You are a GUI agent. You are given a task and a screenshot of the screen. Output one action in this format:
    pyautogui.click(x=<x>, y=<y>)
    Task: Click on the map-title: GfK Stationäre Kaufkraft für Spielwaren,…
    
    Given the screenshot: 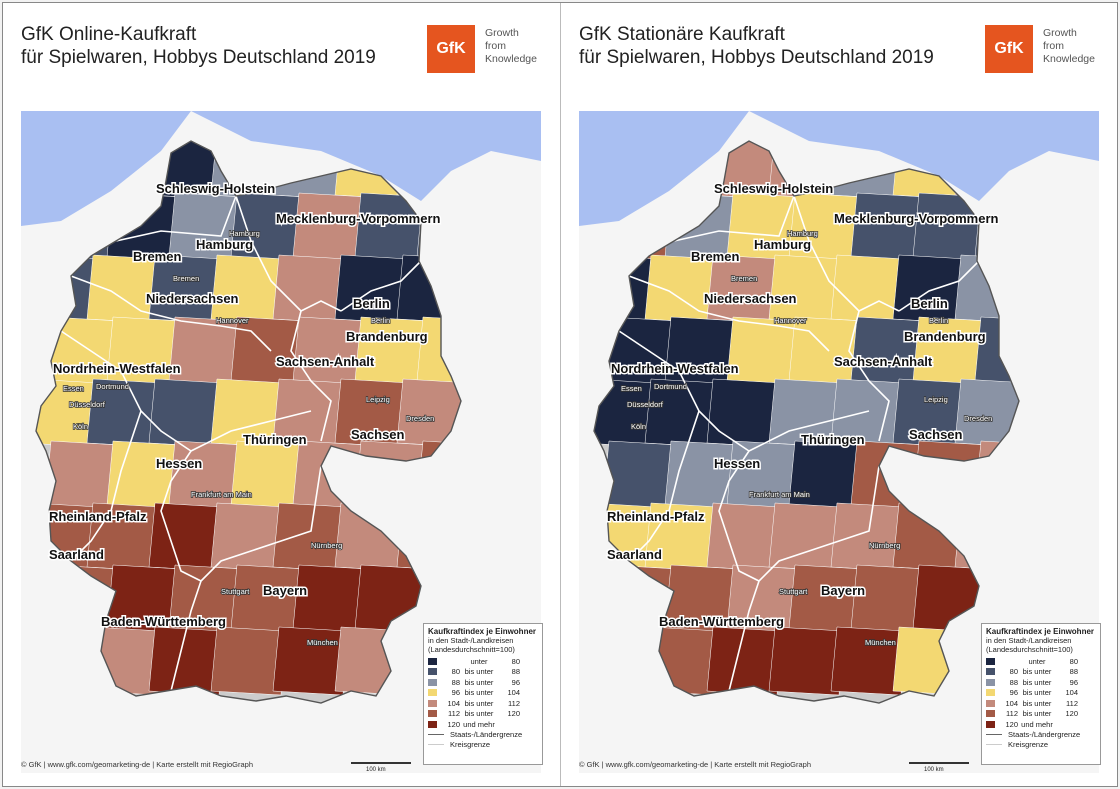 What is the action you would take?
    pyautogui.click(x=756, y=46)
    